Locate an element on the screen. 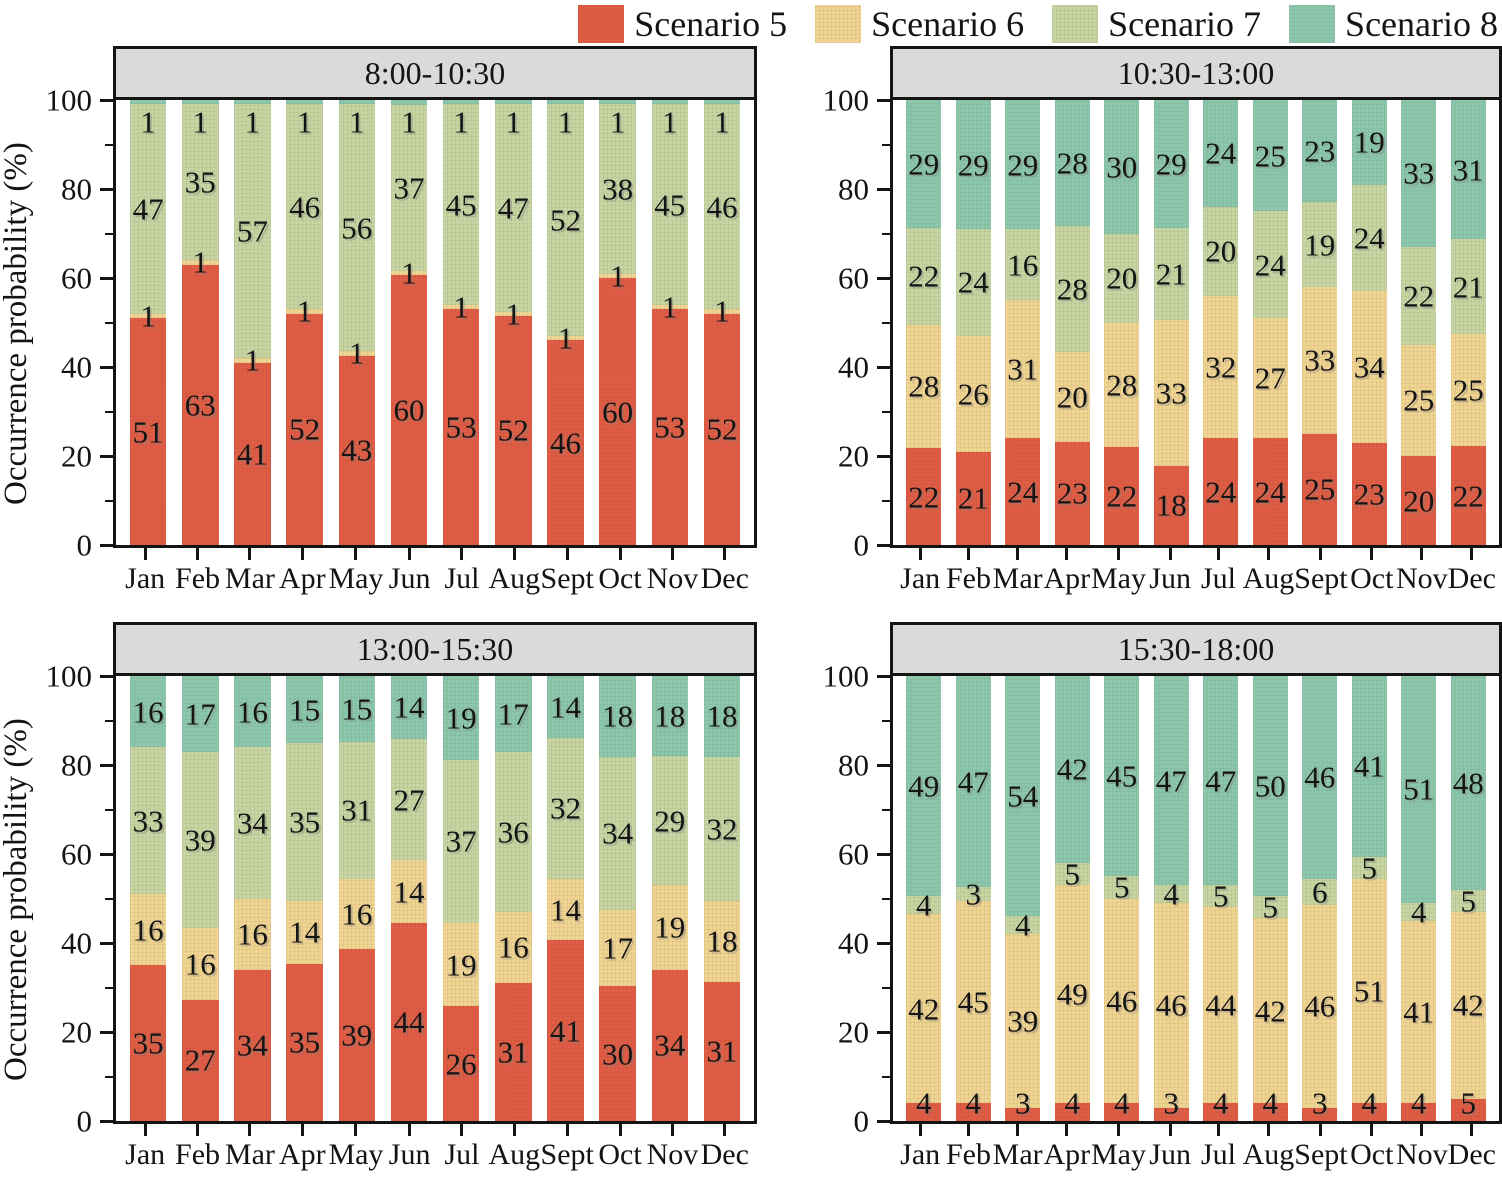 Image resolution: width=1502 pixels, height=1179 pixels. value-label-scenario-7: 45 is located at coordinates (670, 205).